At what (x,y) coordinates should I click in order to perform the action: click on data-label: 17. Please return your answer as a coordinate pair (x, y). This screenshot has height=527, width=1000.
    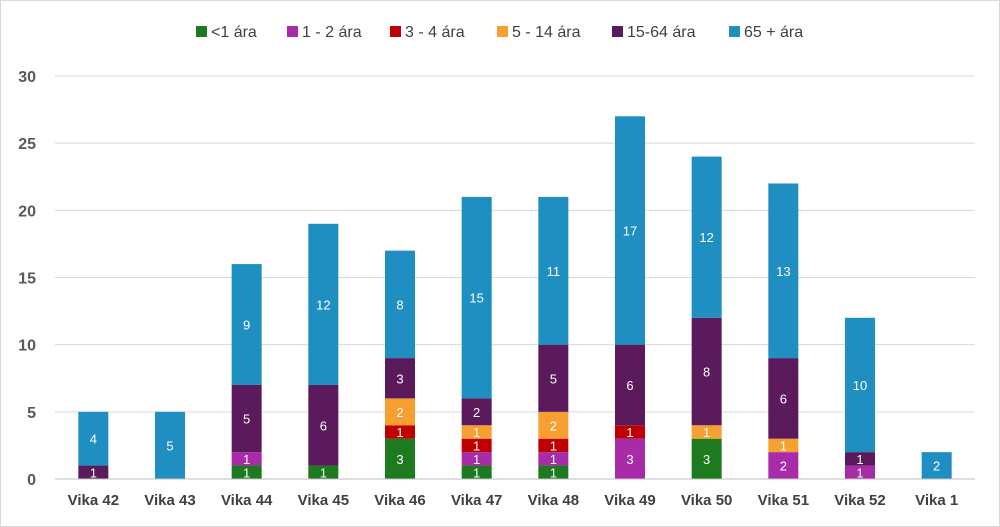
    Looking at the image, I should click on (630, 230).